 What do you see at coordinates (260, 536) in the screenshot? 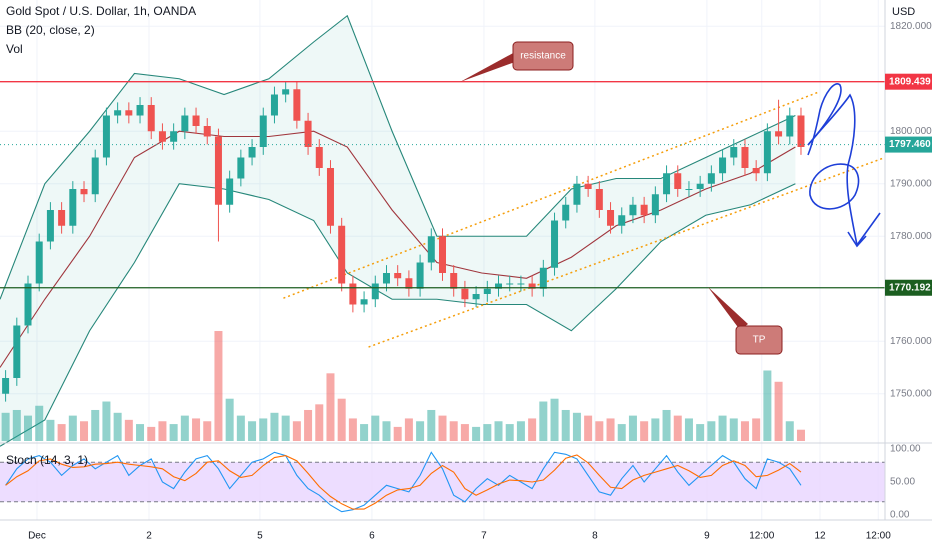
I see `x-tick-label: 5` at bounding box center [260, 536].